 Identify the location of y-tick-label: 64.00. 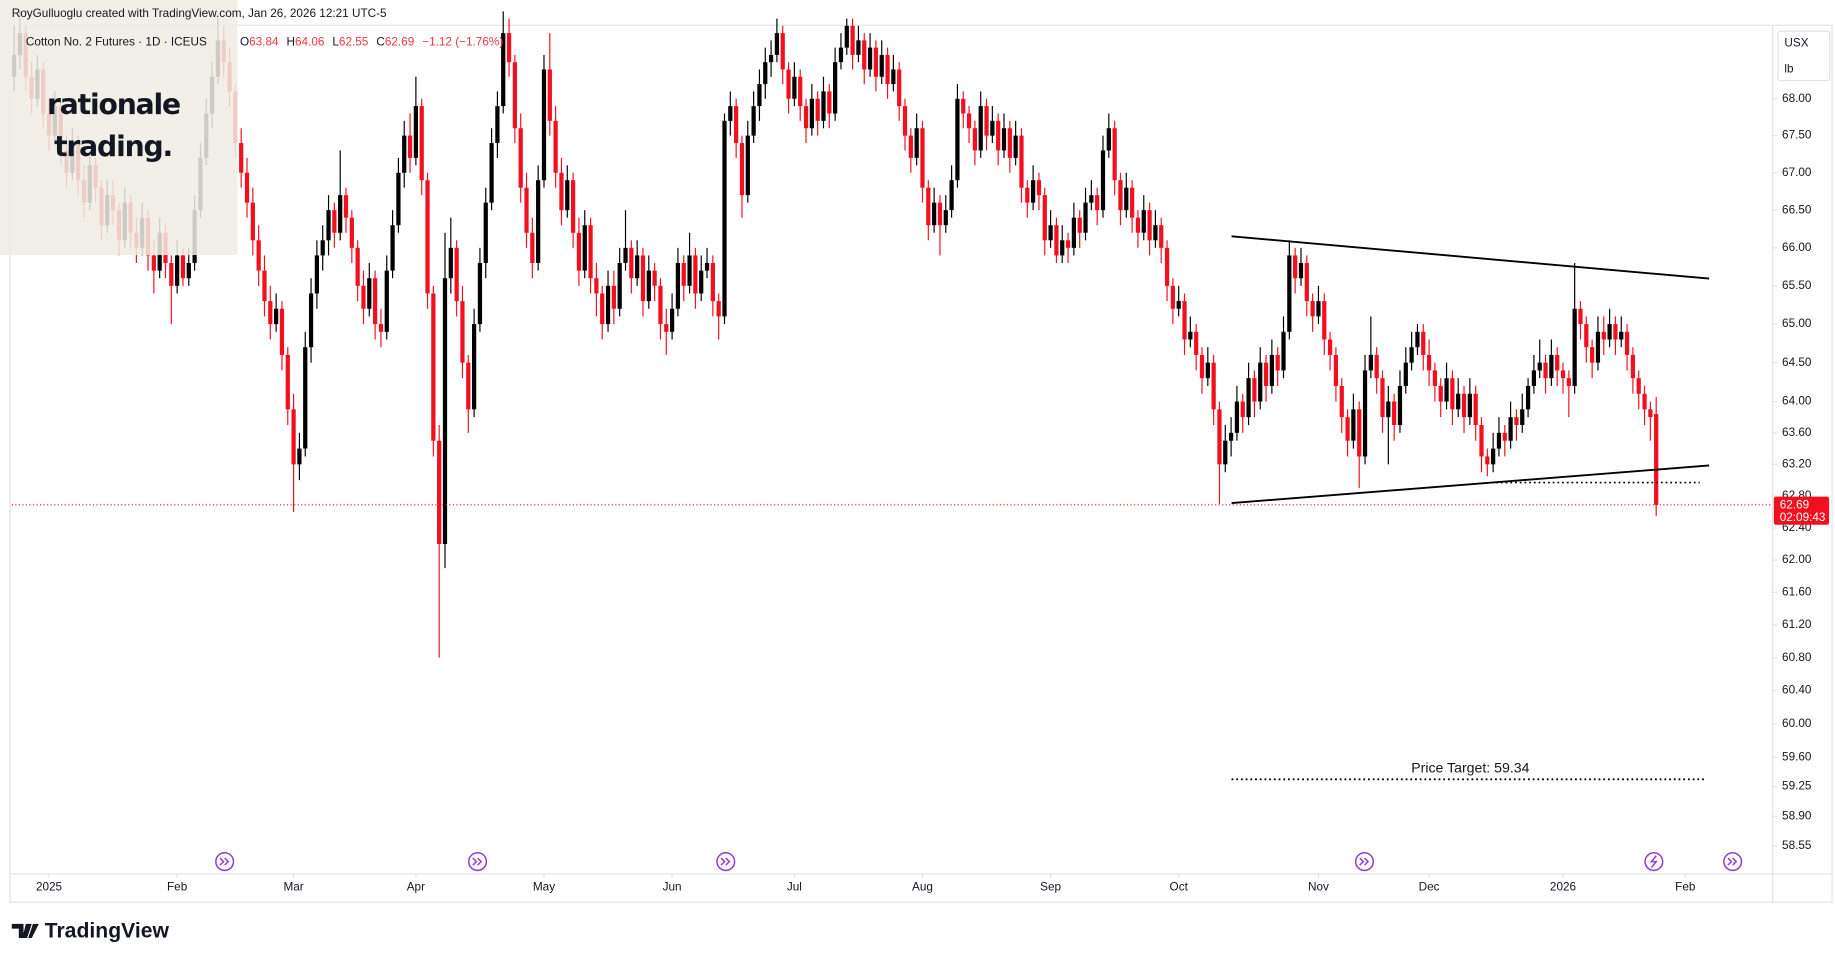
(1797, 401).